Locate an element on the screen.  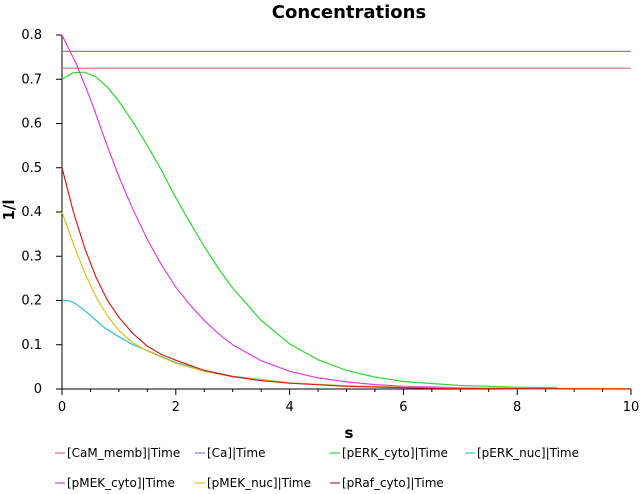
y-tick-label: 0.5 is located at coordinates (31, 168).